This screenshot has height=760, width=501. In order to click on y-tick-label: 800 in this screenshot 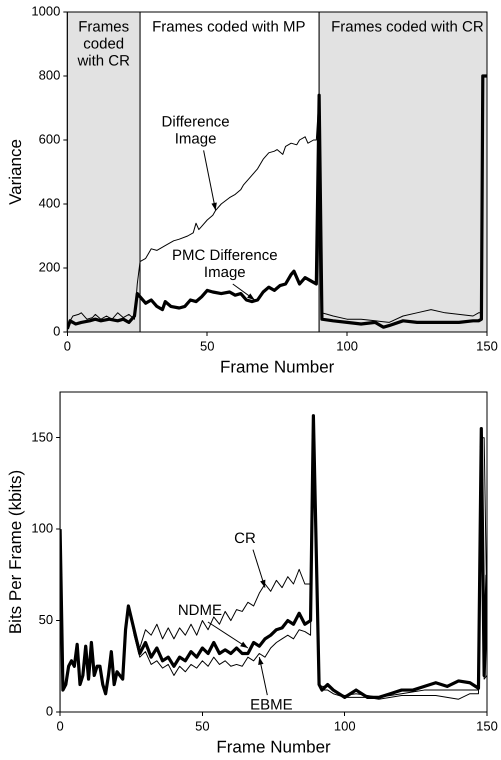, I will do `click(49, 75)`.